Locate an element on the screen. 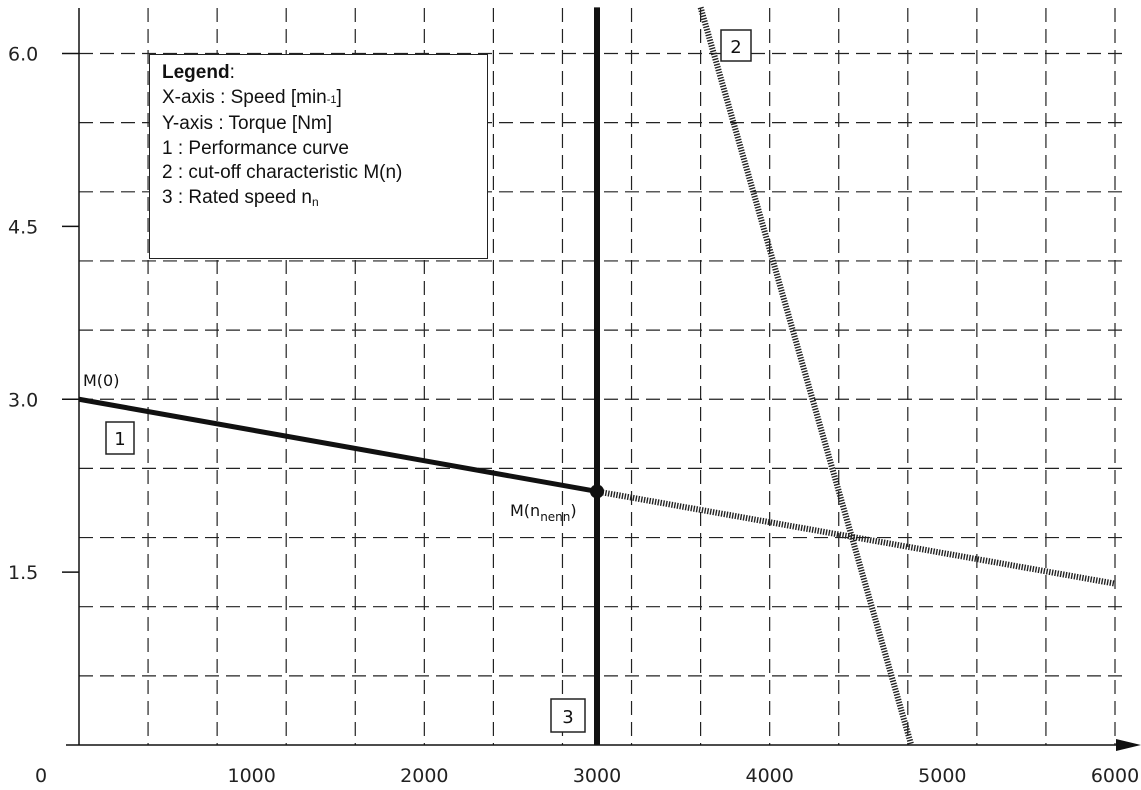 This screenshot has height=790, width=1141. legend-title-colon: : is located at coordinates (232, 72).